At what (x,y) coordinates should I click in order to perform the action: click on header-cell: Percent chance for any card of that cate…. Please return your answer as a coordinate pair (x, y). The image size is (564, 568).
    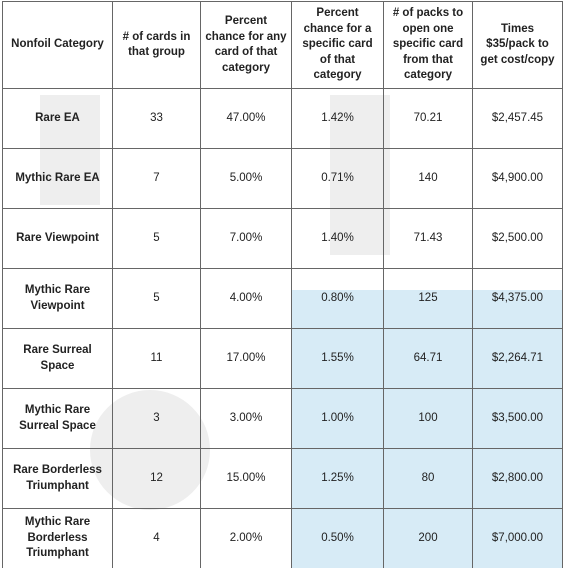
    Looking at the image, I should click on (246, 45).